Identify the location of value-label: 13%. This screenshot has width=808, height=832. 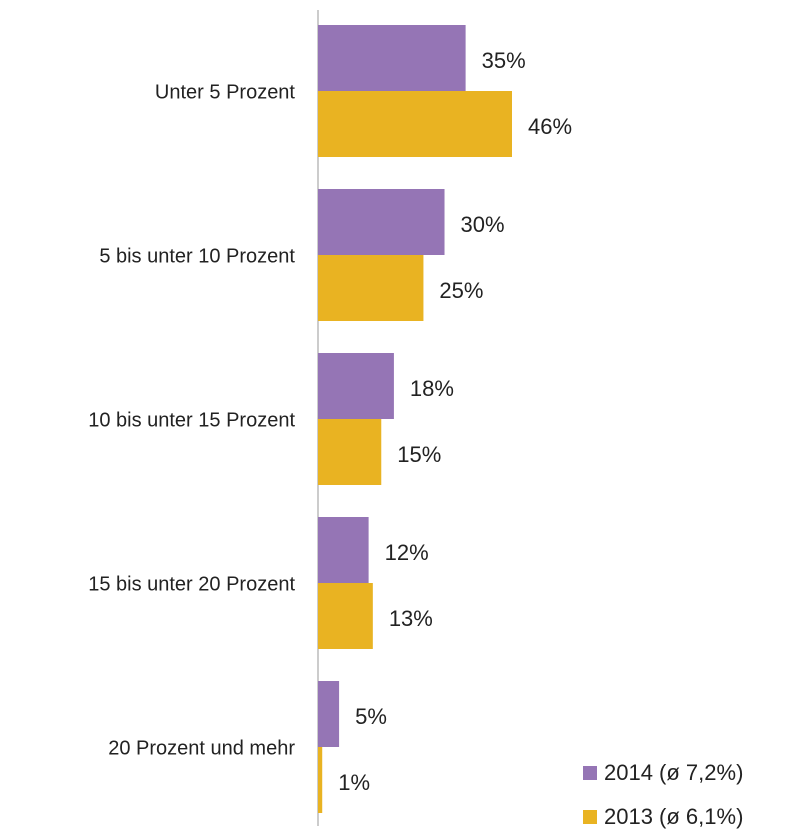
(411, 618).